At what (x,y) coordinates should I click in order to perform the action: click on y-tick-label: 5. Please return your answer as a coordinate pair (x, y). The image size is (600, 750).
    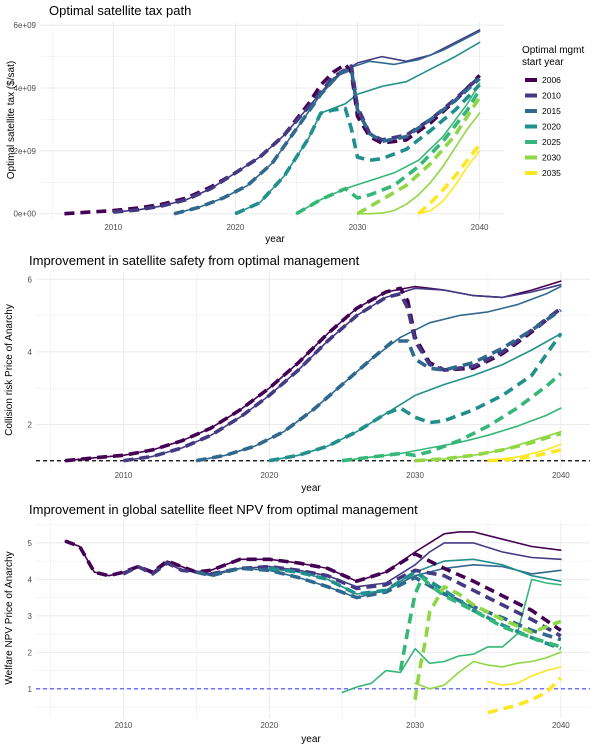
    Looking at the image, I should click on (30, 543).